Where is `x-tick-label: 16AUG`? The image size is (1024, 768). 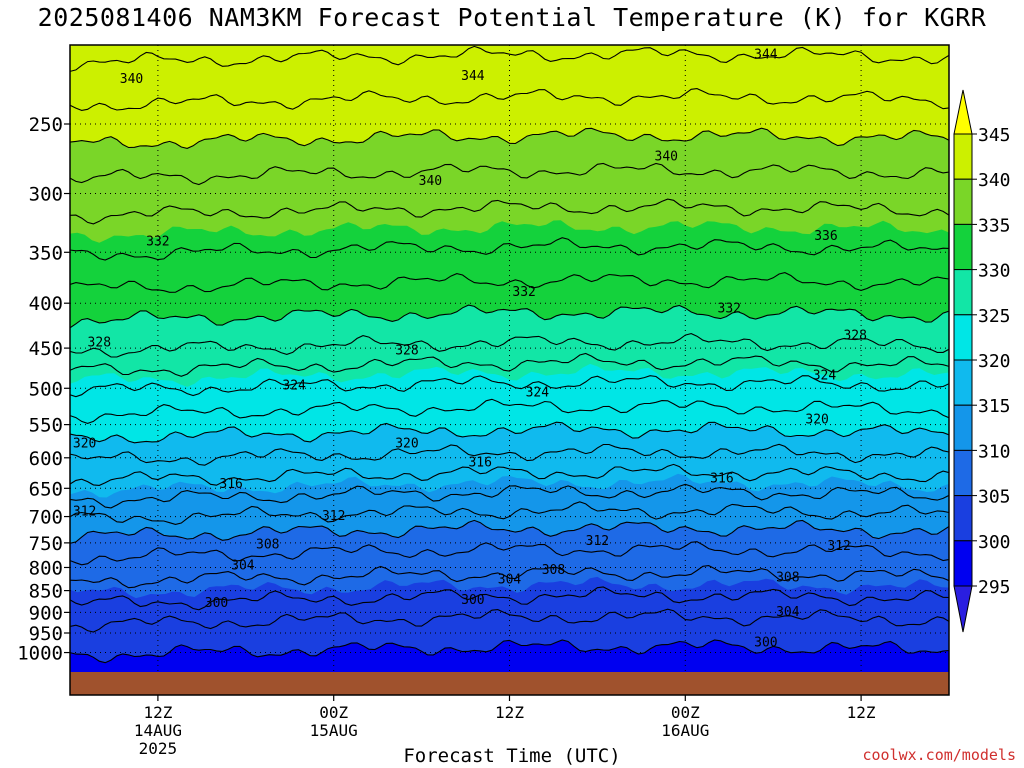
x-tick-label: 16AUG is located at coordinates (685, 730).